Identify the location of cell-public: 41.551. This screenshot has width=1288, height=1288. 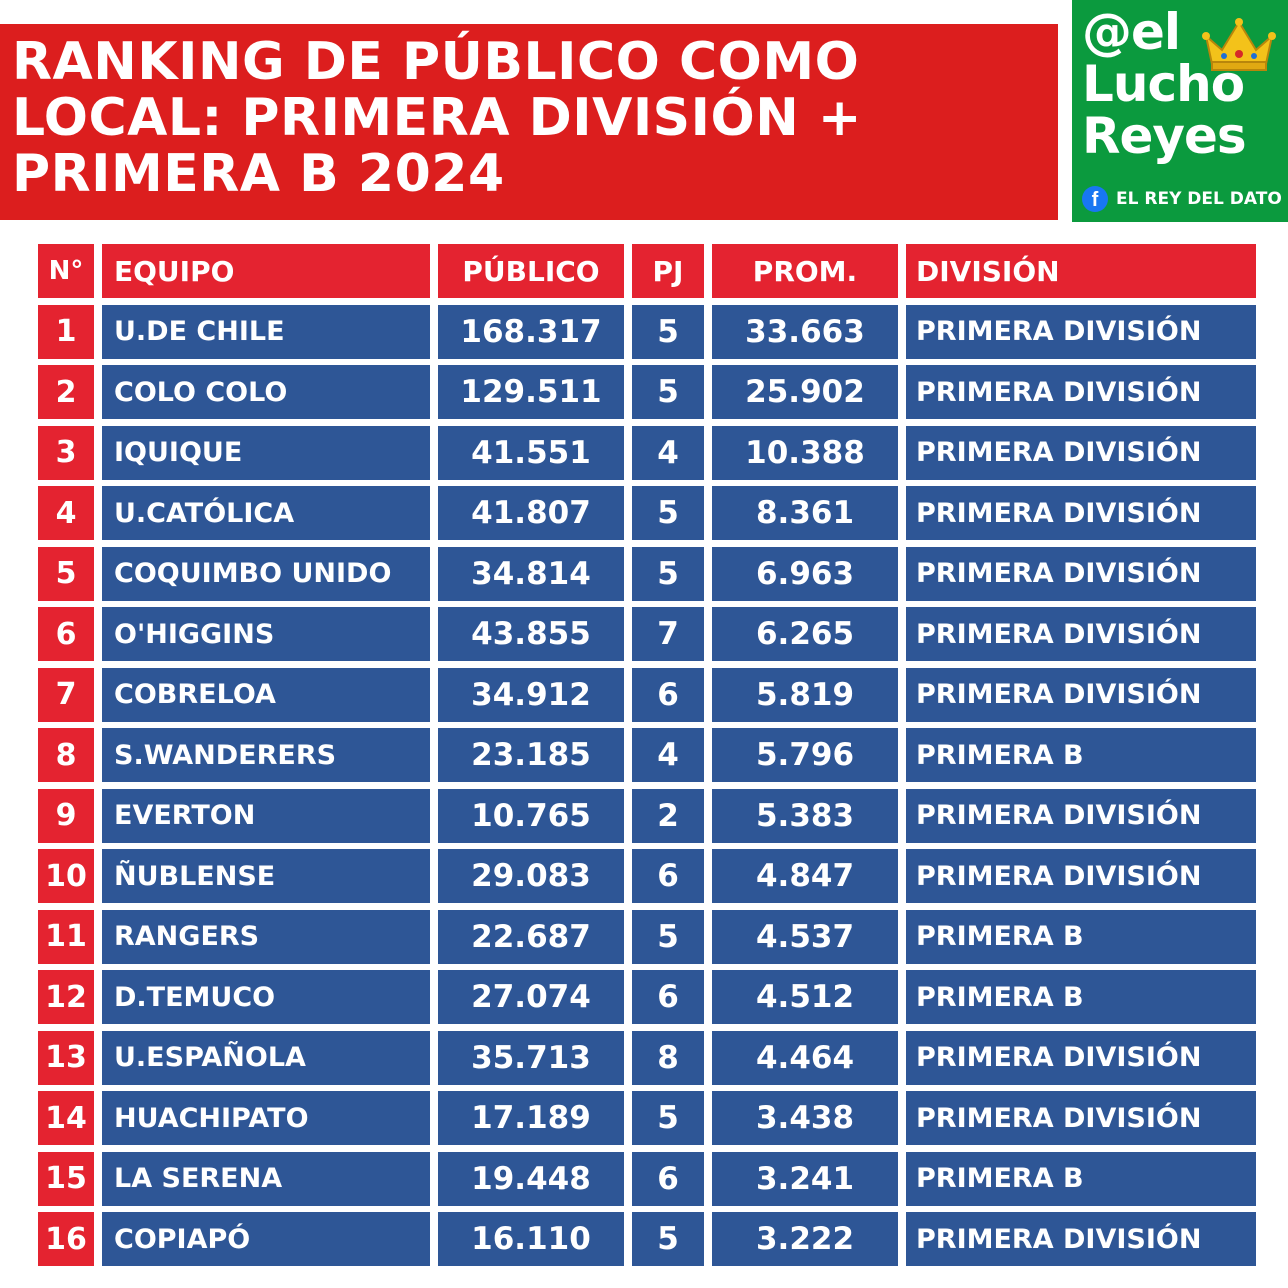
(531, 452).